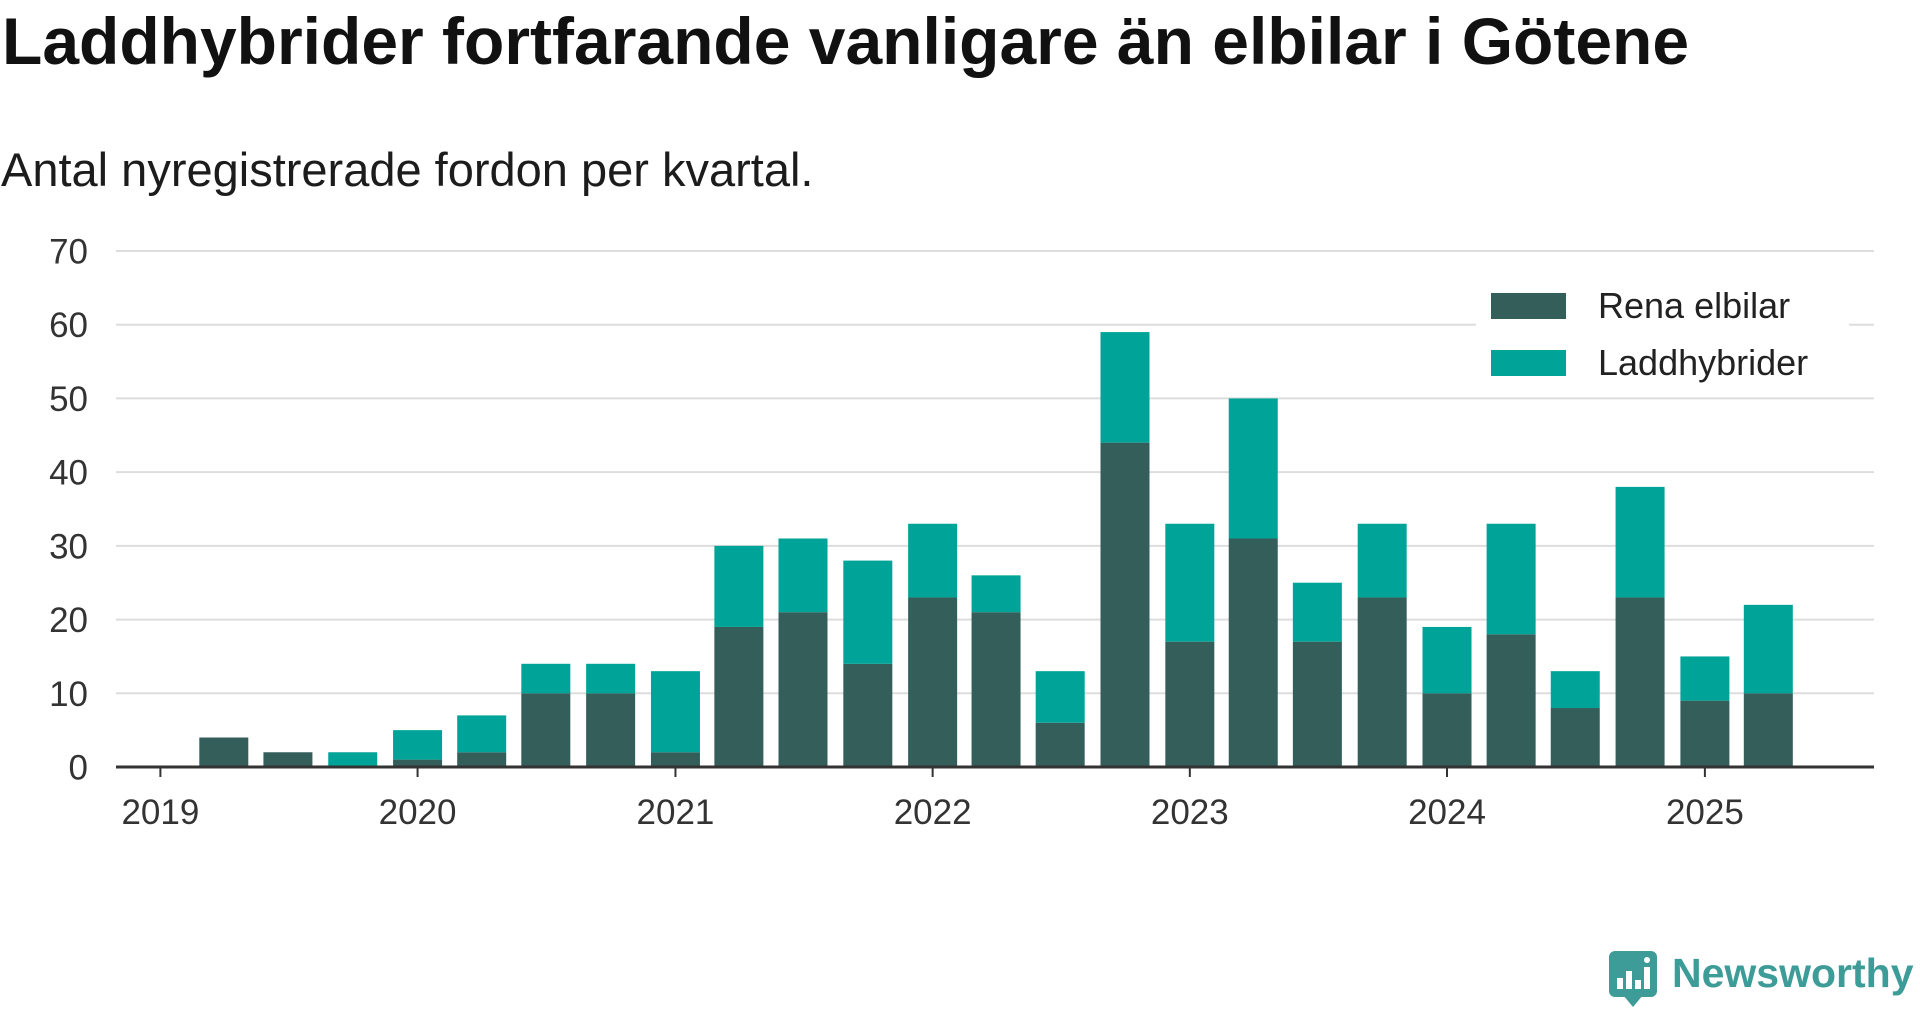 This screenshot has width=1920, height=1013. I want to click on x-tick-label: 2024, so click(1447, 812).